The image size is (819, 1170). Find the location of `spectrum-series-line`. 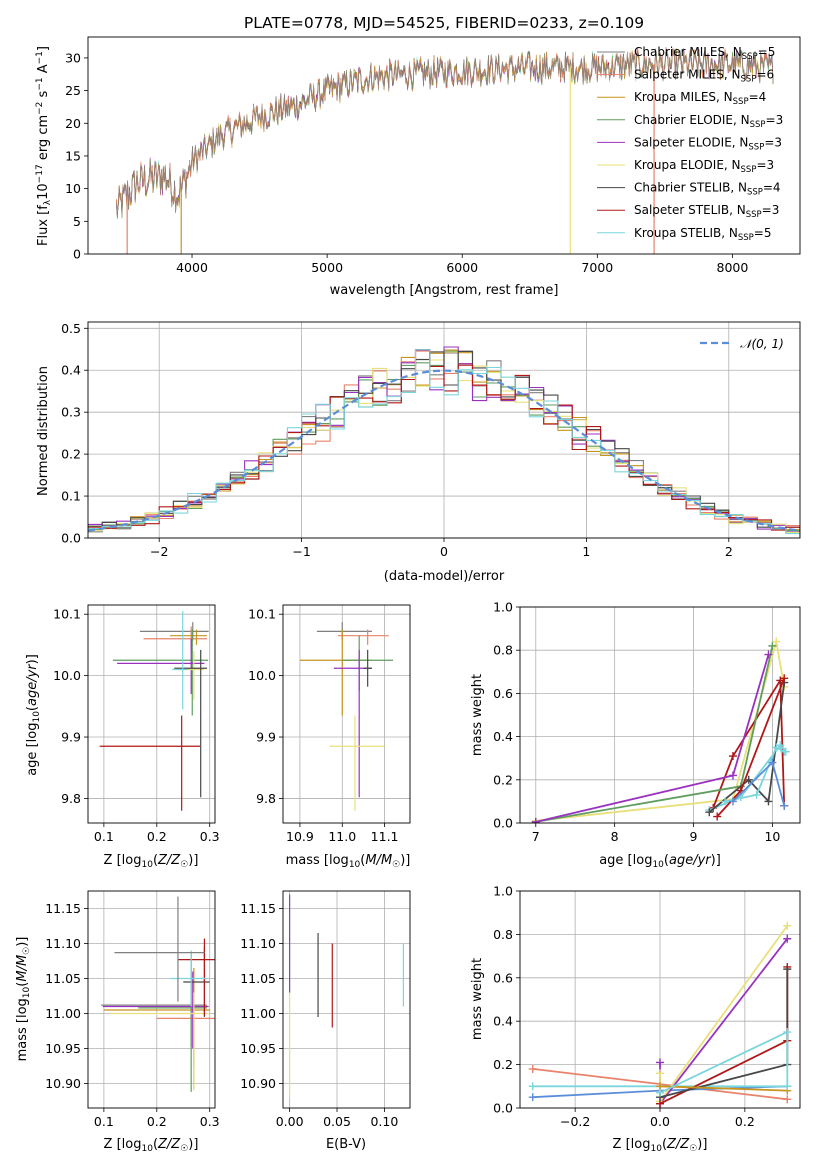

spectrum-series-line is located at coordinates (445, 134).